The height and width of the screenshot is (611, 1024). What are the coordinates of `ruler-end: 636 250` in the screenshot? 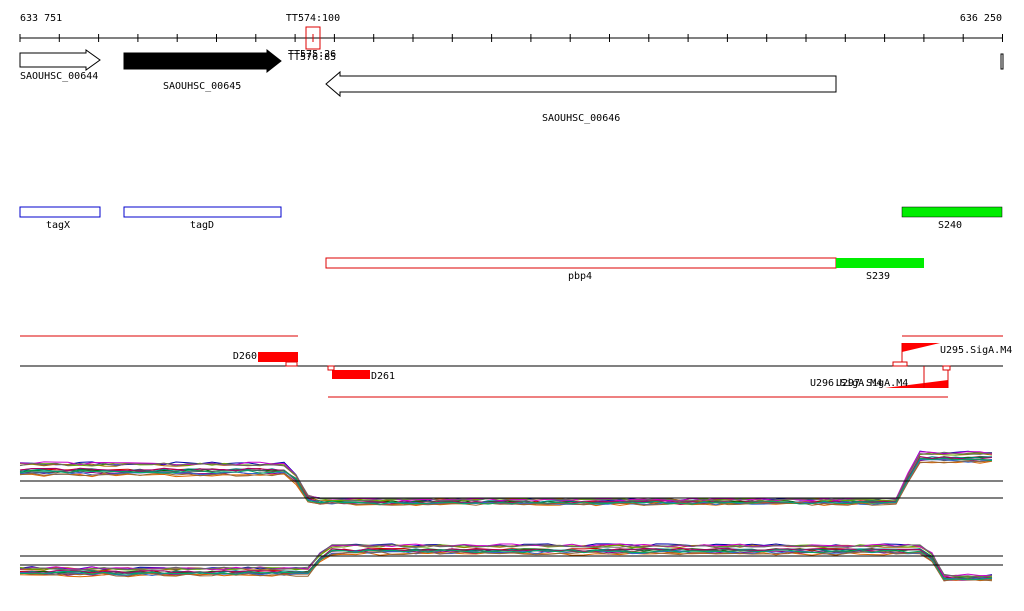 It's located at (981, 18).